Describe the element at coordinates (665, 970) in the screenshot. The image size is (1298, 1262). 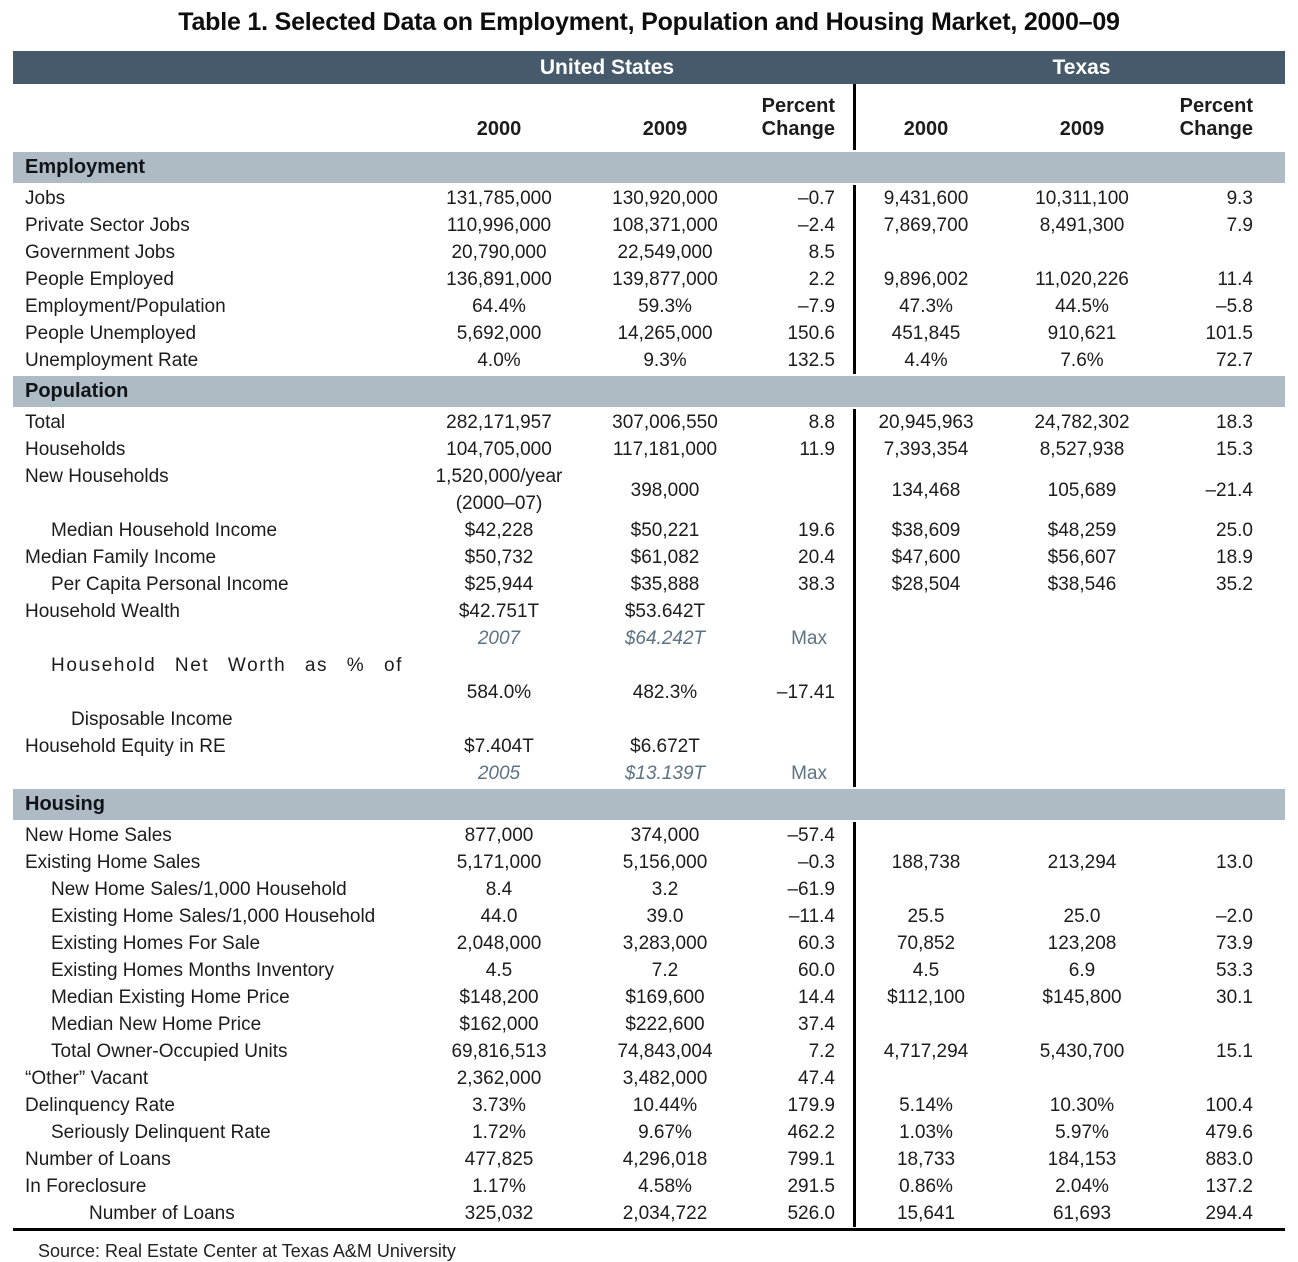
I see `cell-us-2009: 7.2` at that location.